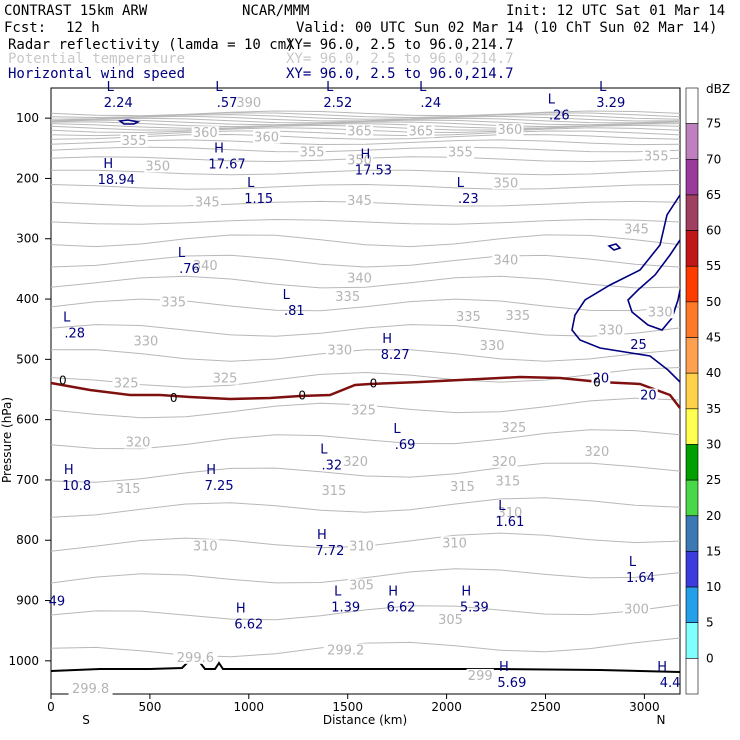  I want to click on x-tick-label: 2000, so click(446, 707).